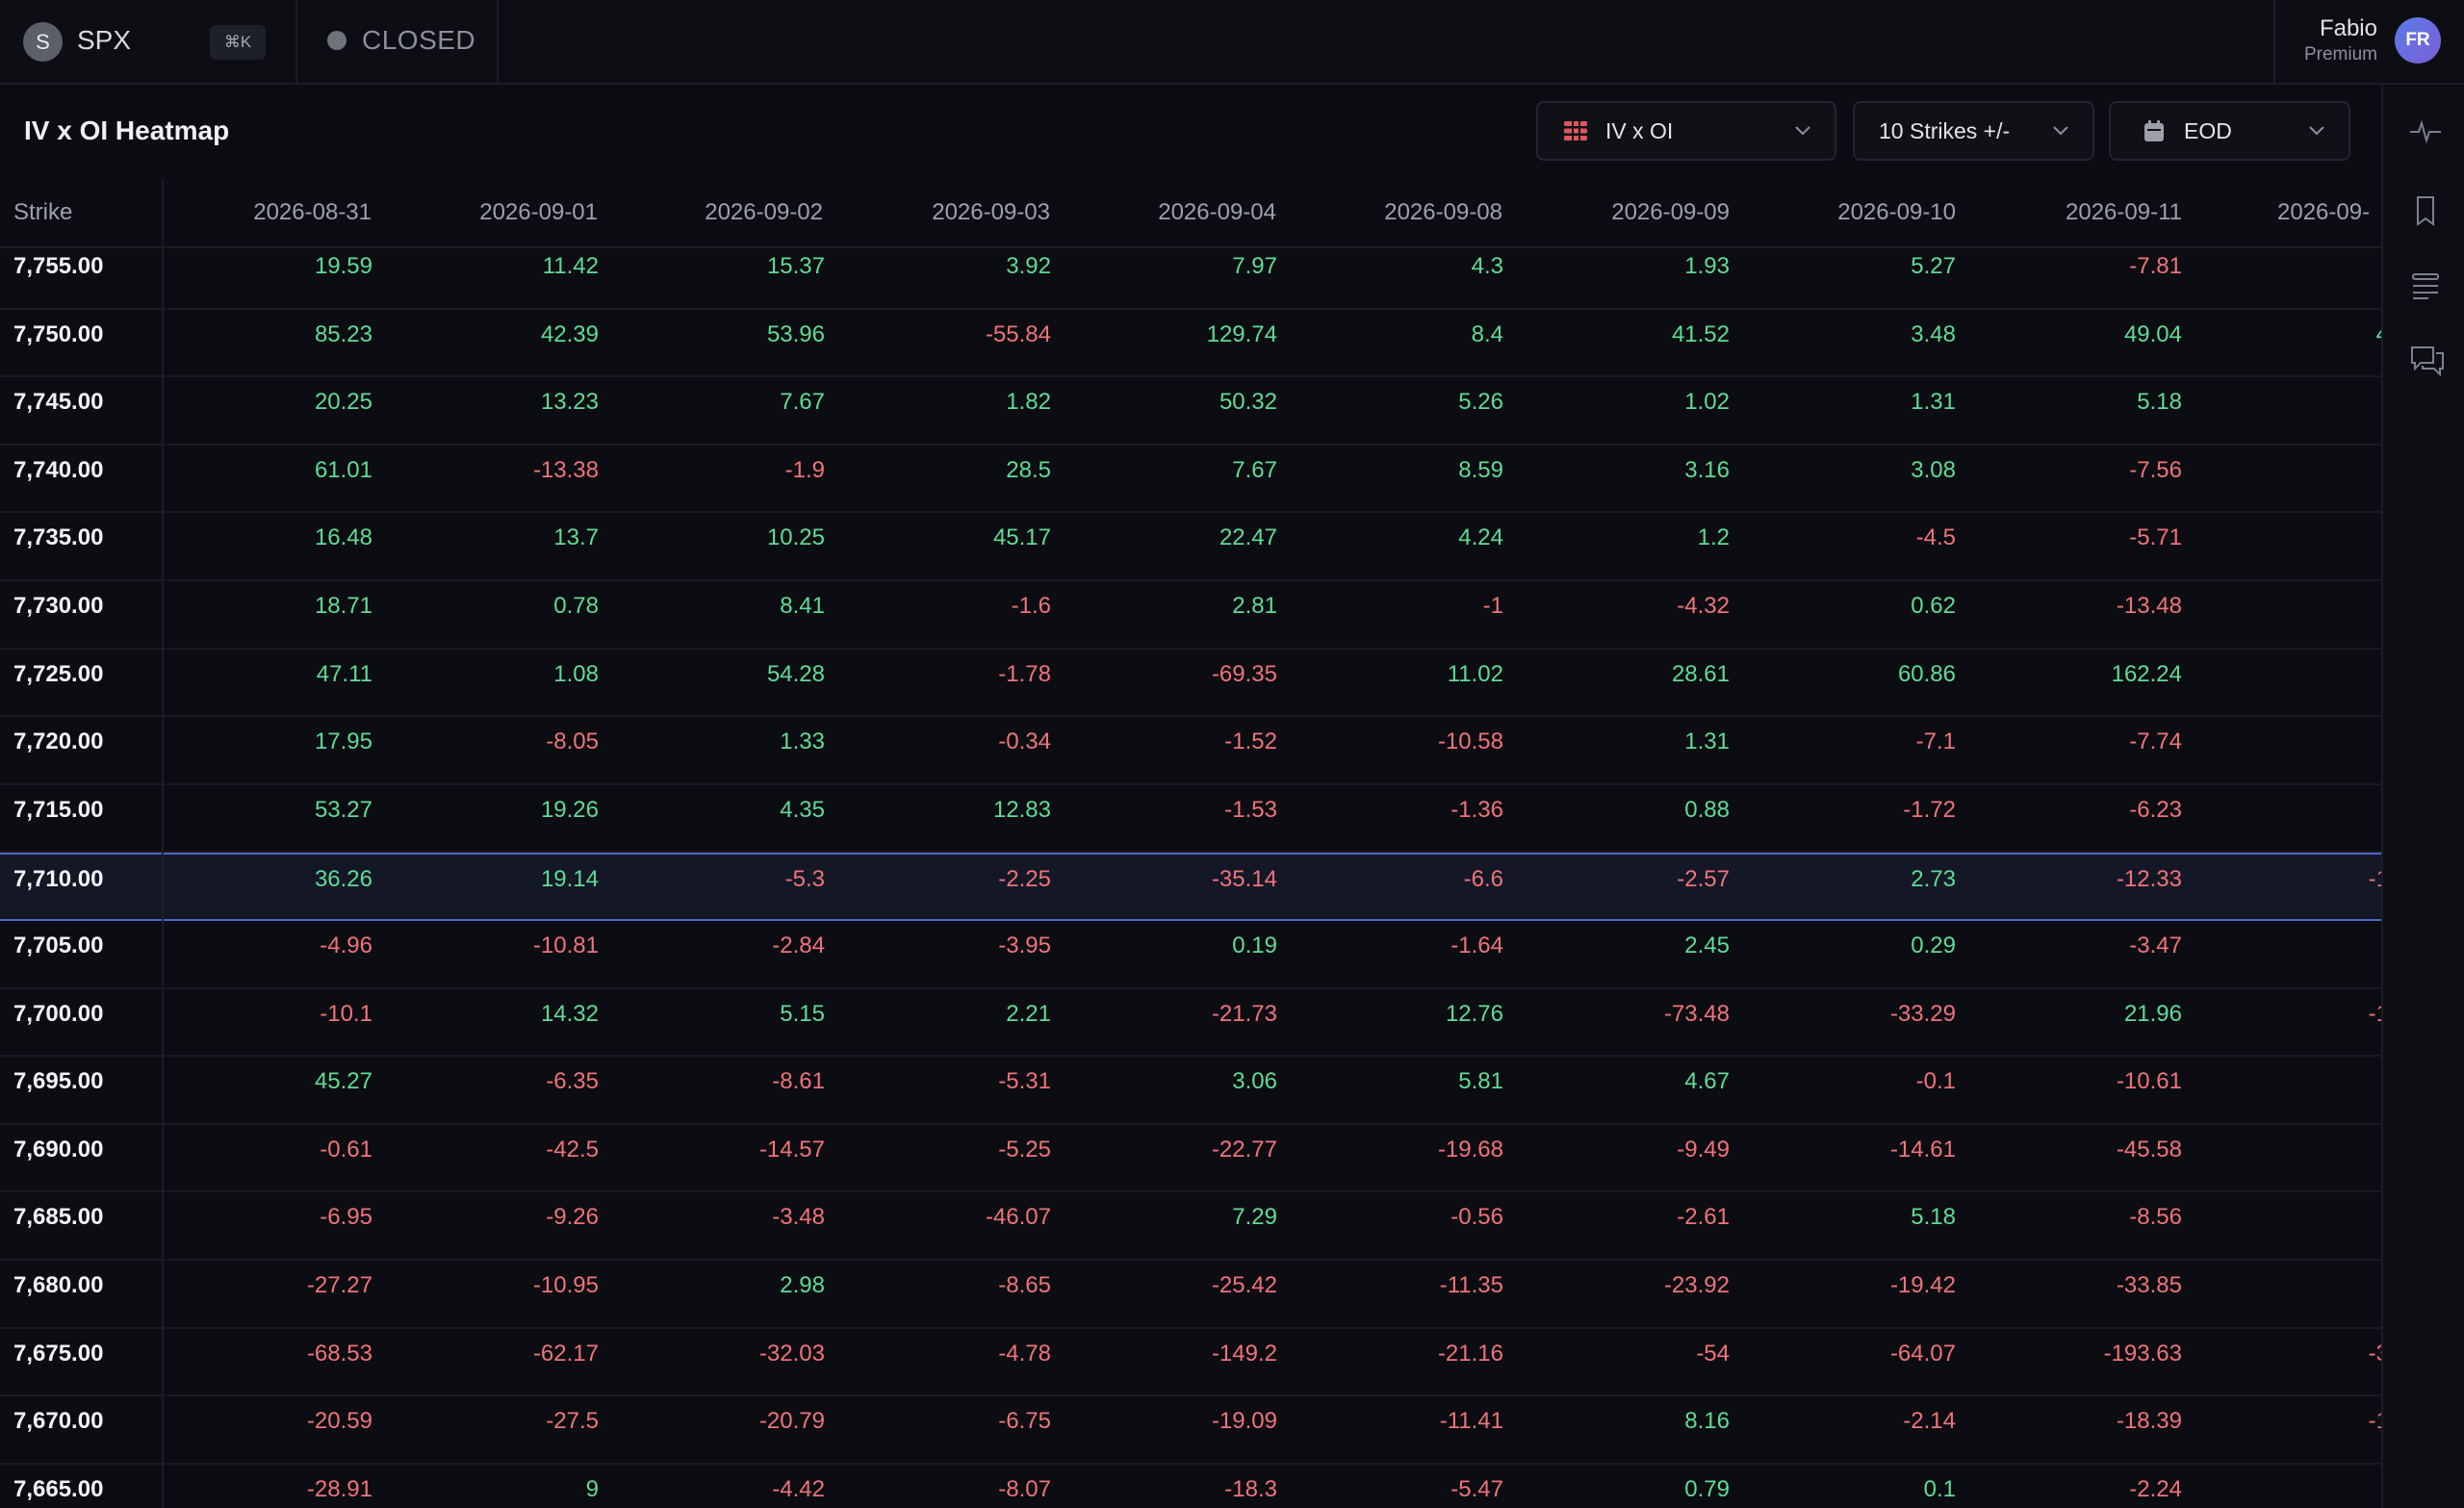 This screenshot has height=1508, width=2464. What do you see at coordinates (343, 809) in the screenshot?
I see `heatmap-cell: 53.27` at bounding box center [343, 809].